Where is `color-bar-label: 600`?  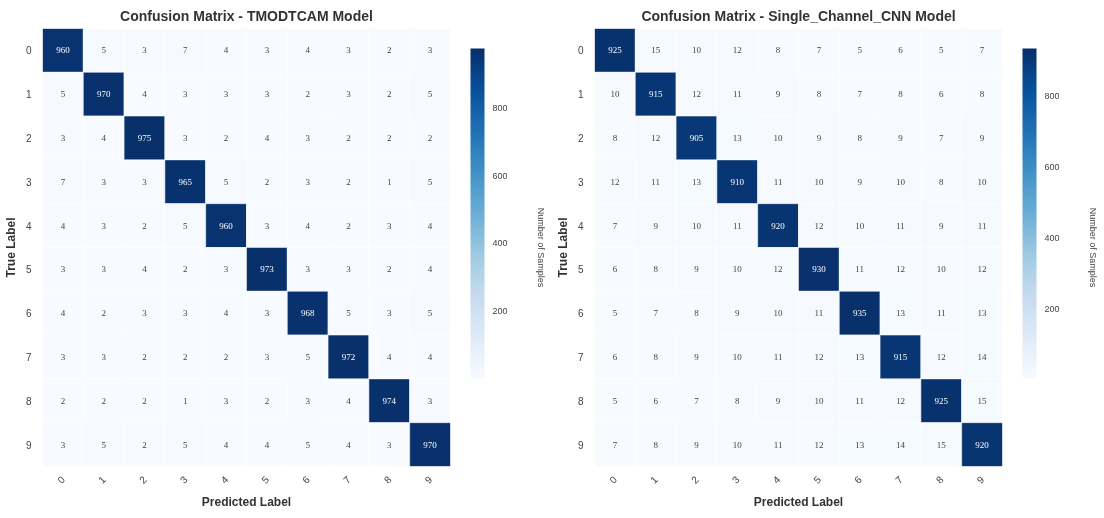
color-bar-label: 600 is located at coordinates (500, 175).